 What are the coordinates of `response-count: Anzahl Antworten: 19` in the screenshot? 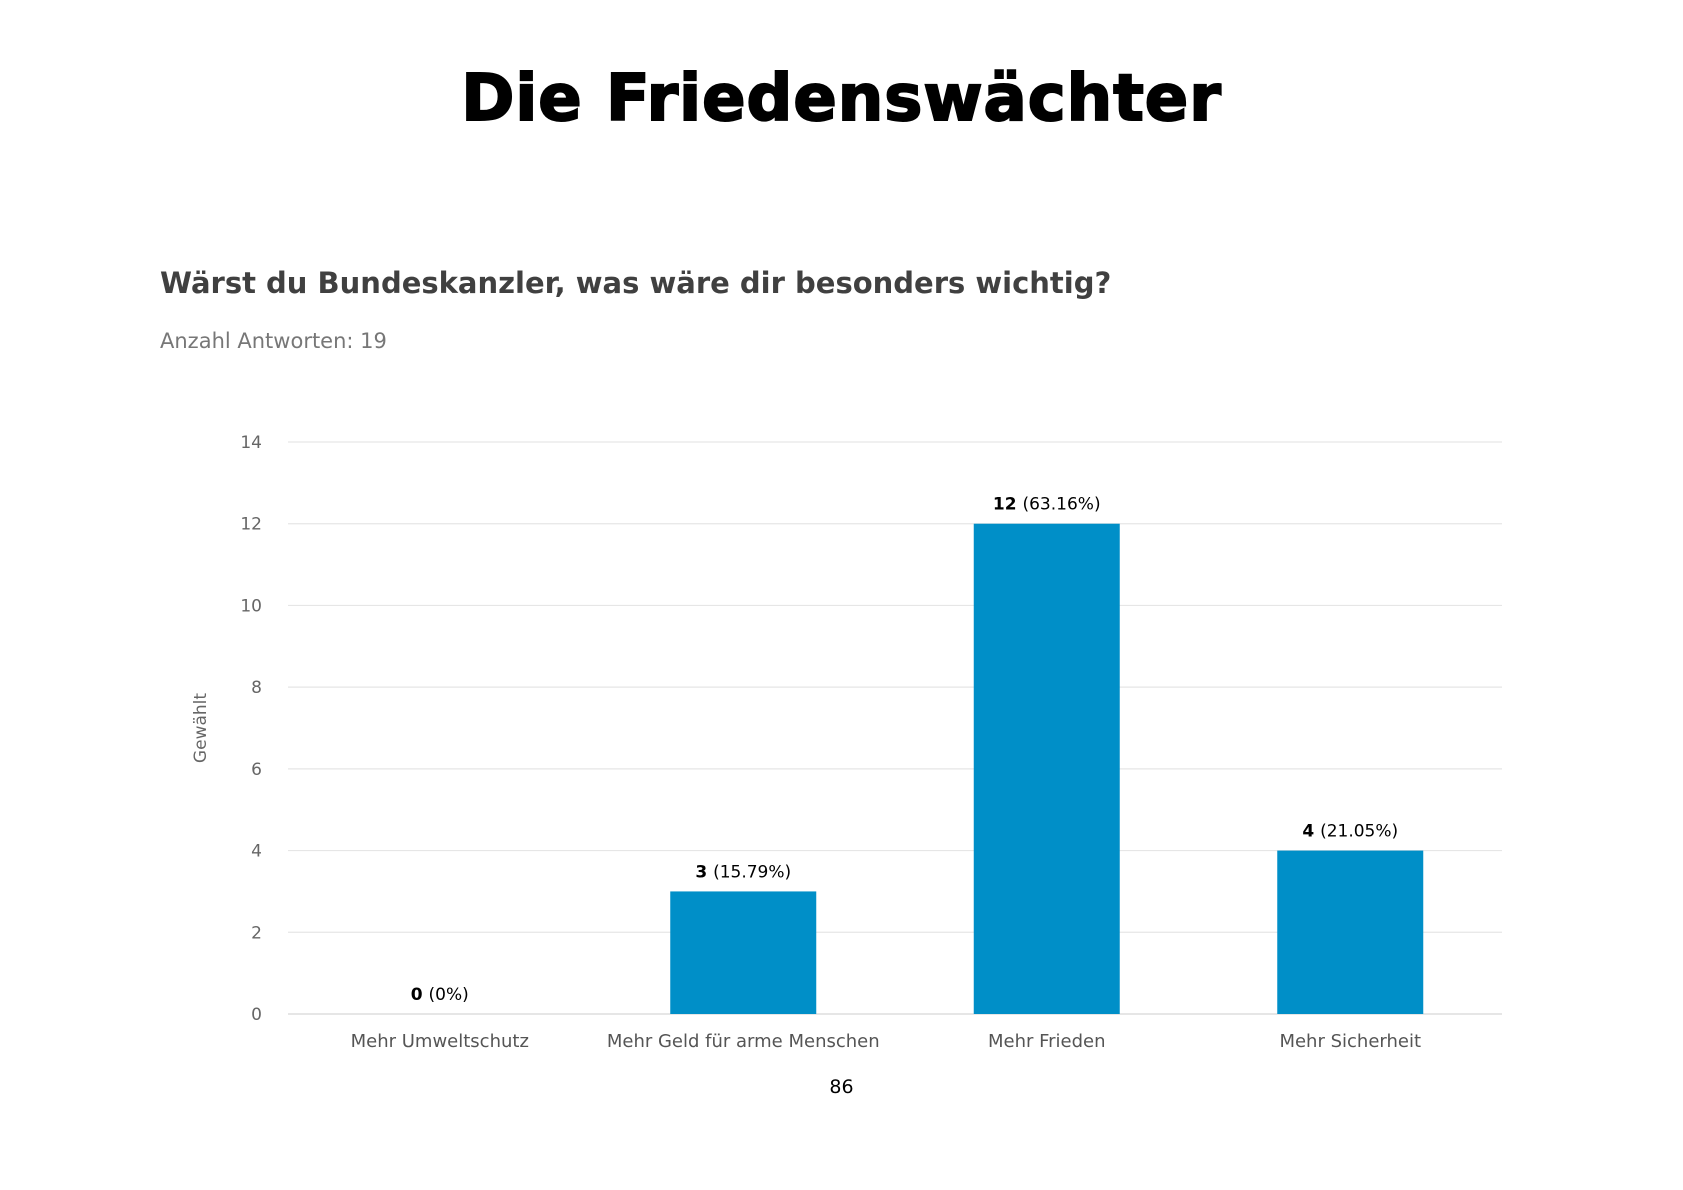 It's located at (273, 341).